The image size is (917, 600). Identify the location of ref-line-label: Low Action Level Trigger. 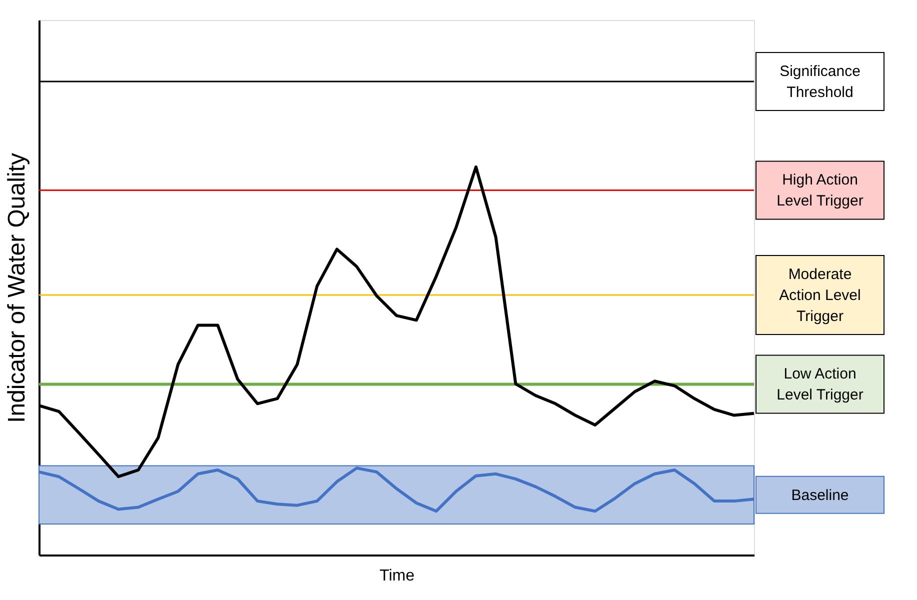
(820, 385).